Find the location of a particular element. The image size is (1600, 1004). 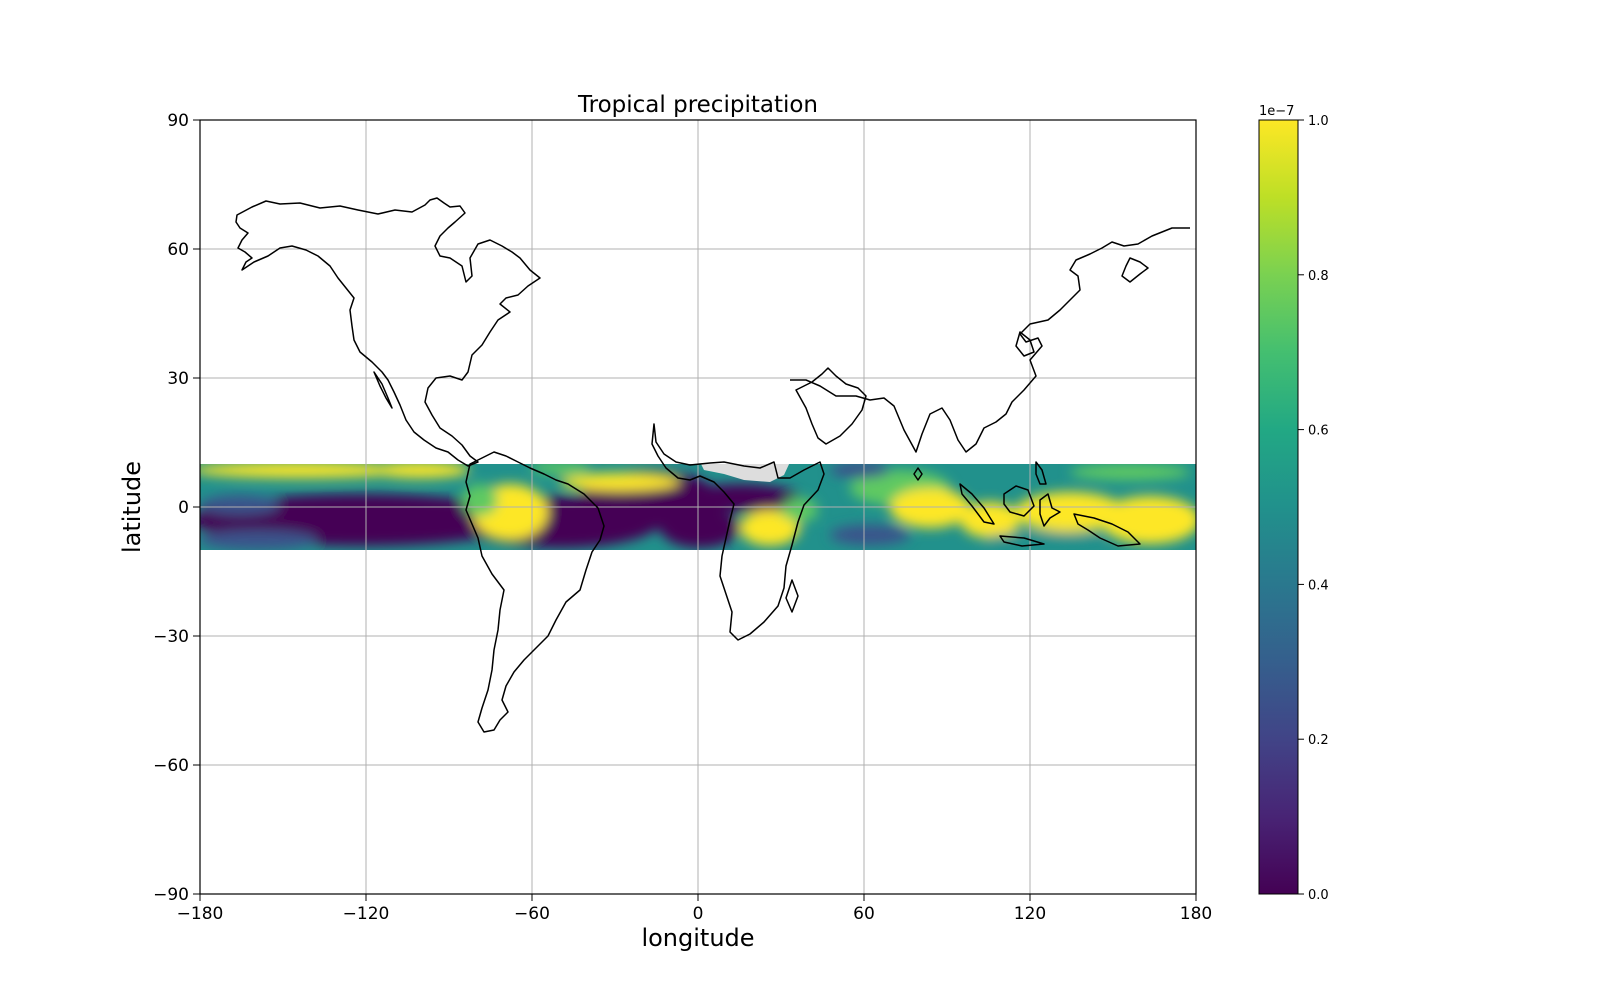

colorbar-tick-label: 0.8 is located at coordinates (1318, 276).